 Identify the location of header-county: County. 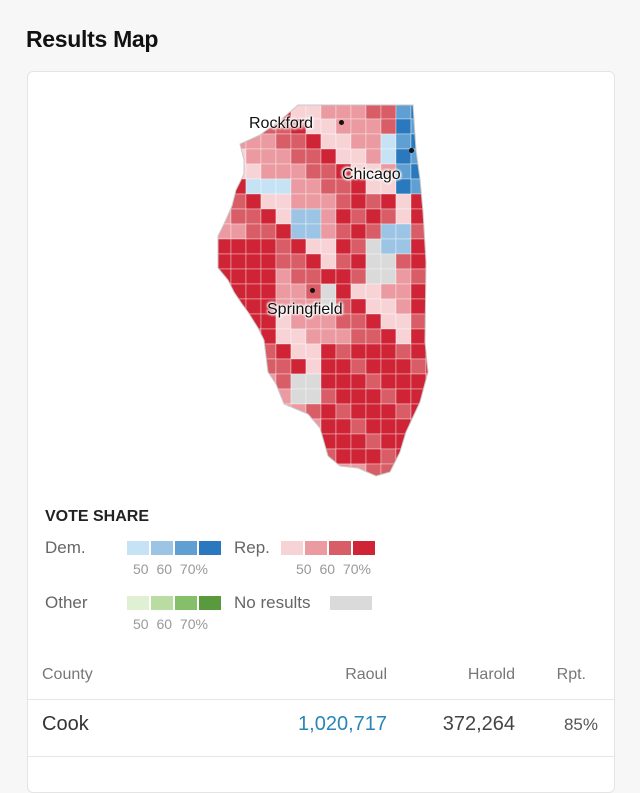
(67, 674).